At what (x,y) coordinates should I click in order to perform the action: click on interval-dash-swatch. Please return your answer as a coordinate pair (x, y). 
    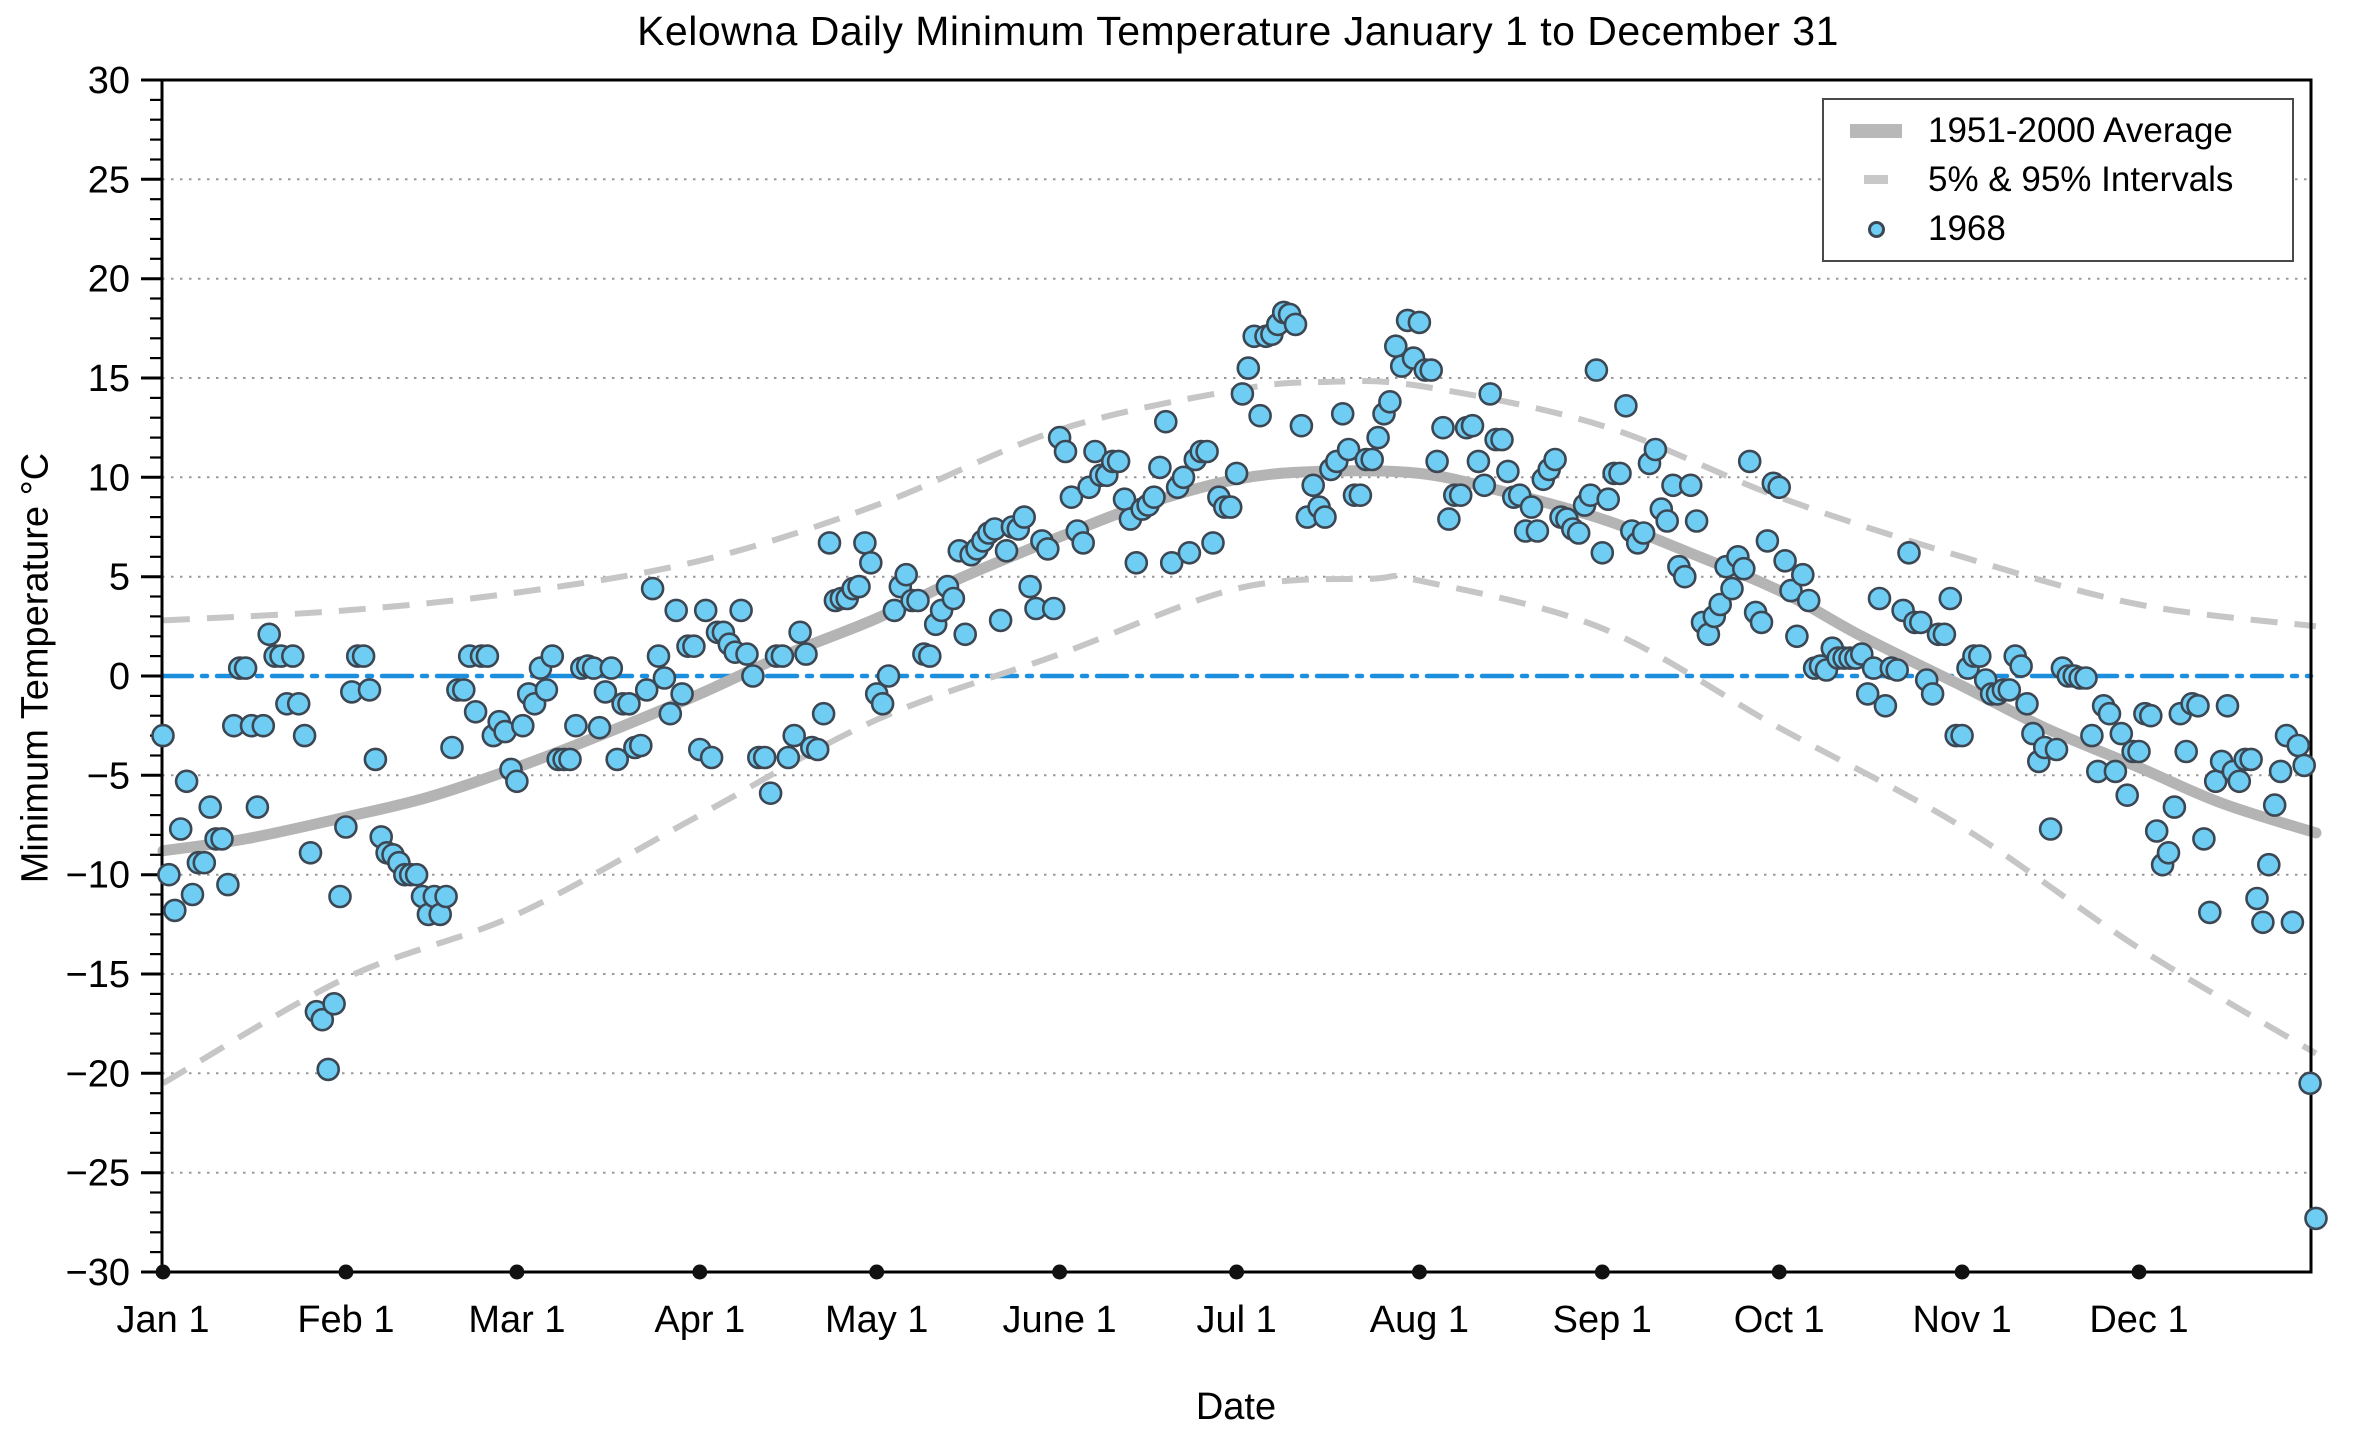
    Looking at the image, I should click on (1876, 180).